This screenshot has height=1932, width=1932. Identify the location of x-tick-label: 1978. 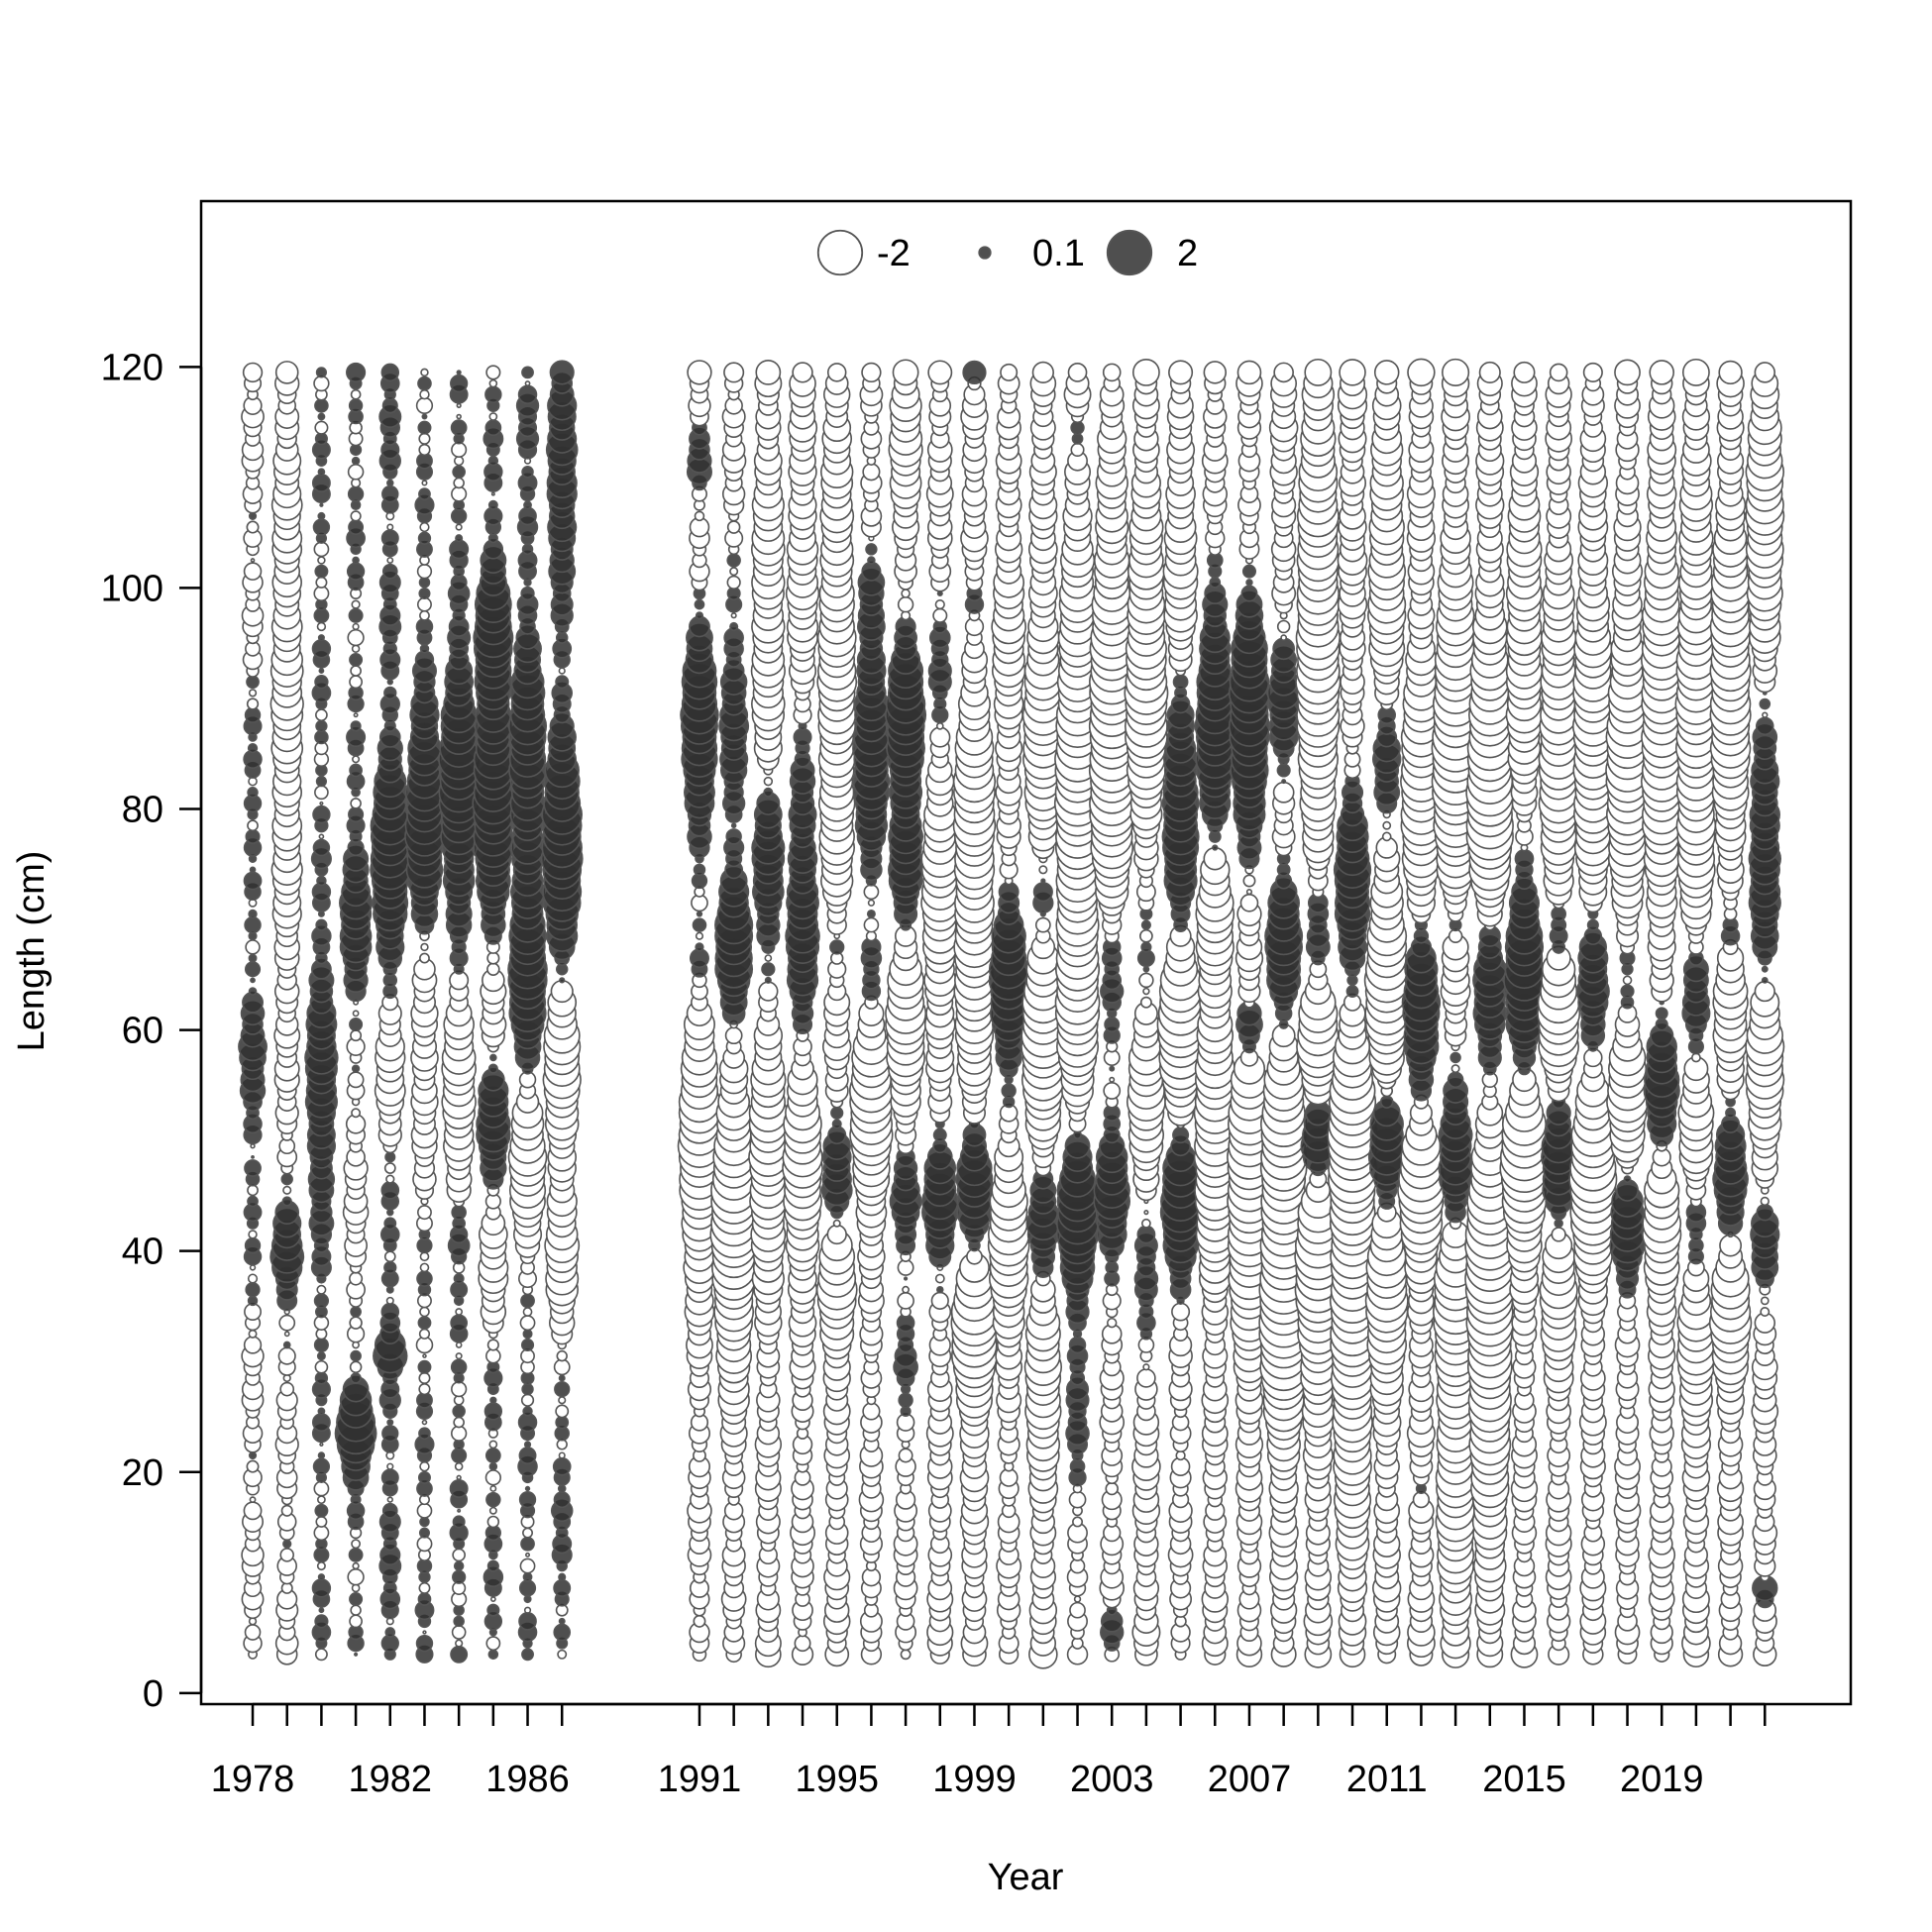
(253, 1779).